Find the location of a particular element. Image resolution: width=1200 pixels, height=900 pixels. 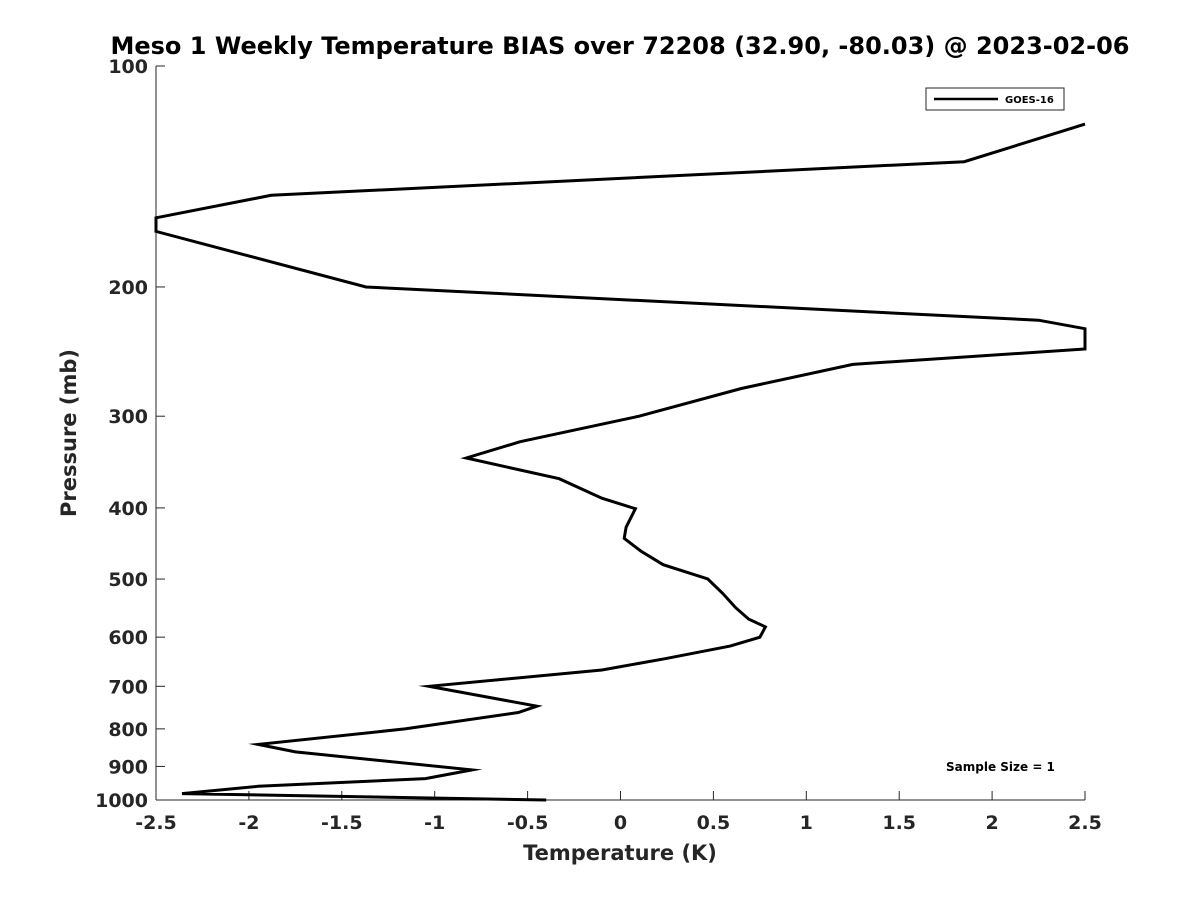

x-tick-label: -0.5 is located at coordinates (528, 823).